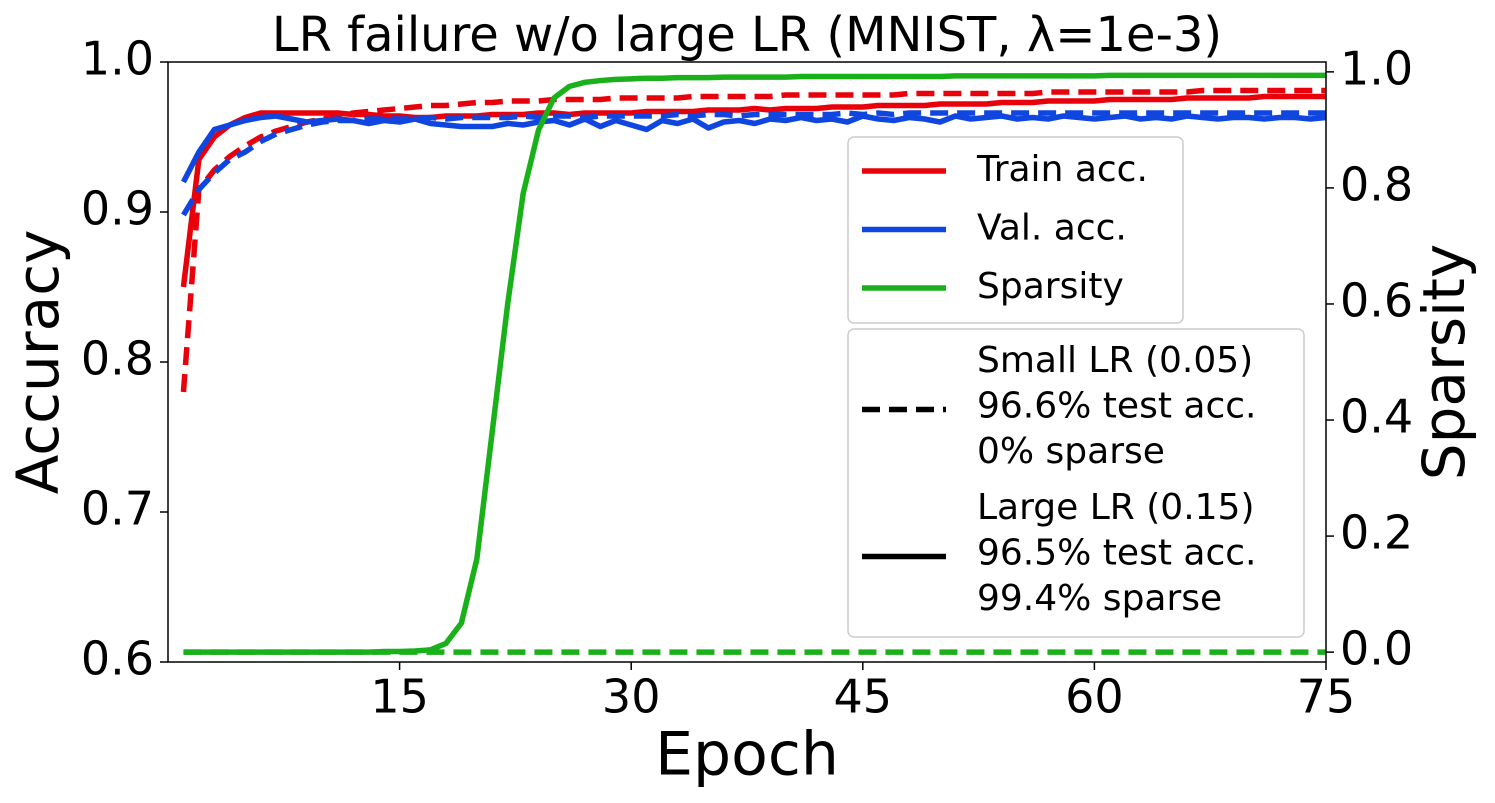 This screenshot has height=803, width=1495. What do you see at coordinates (1376, 68) in the screenshot?
I see `y2-tick-label: 1.0` at bounding box center [1376, 68].